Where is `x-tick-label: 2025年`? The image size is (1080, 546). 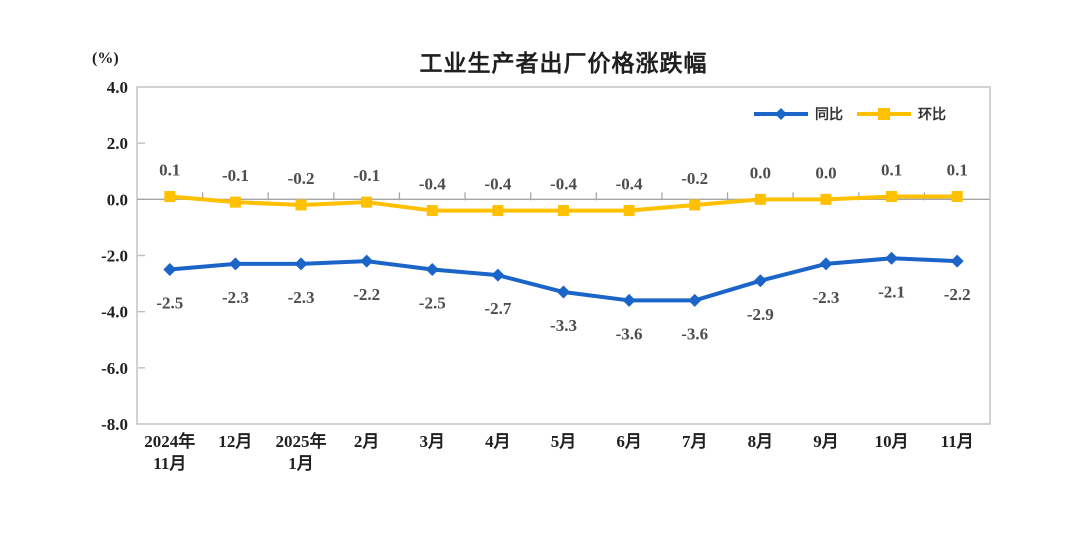 x-tick-label: 2025年 is located at coordinates (301, 441).